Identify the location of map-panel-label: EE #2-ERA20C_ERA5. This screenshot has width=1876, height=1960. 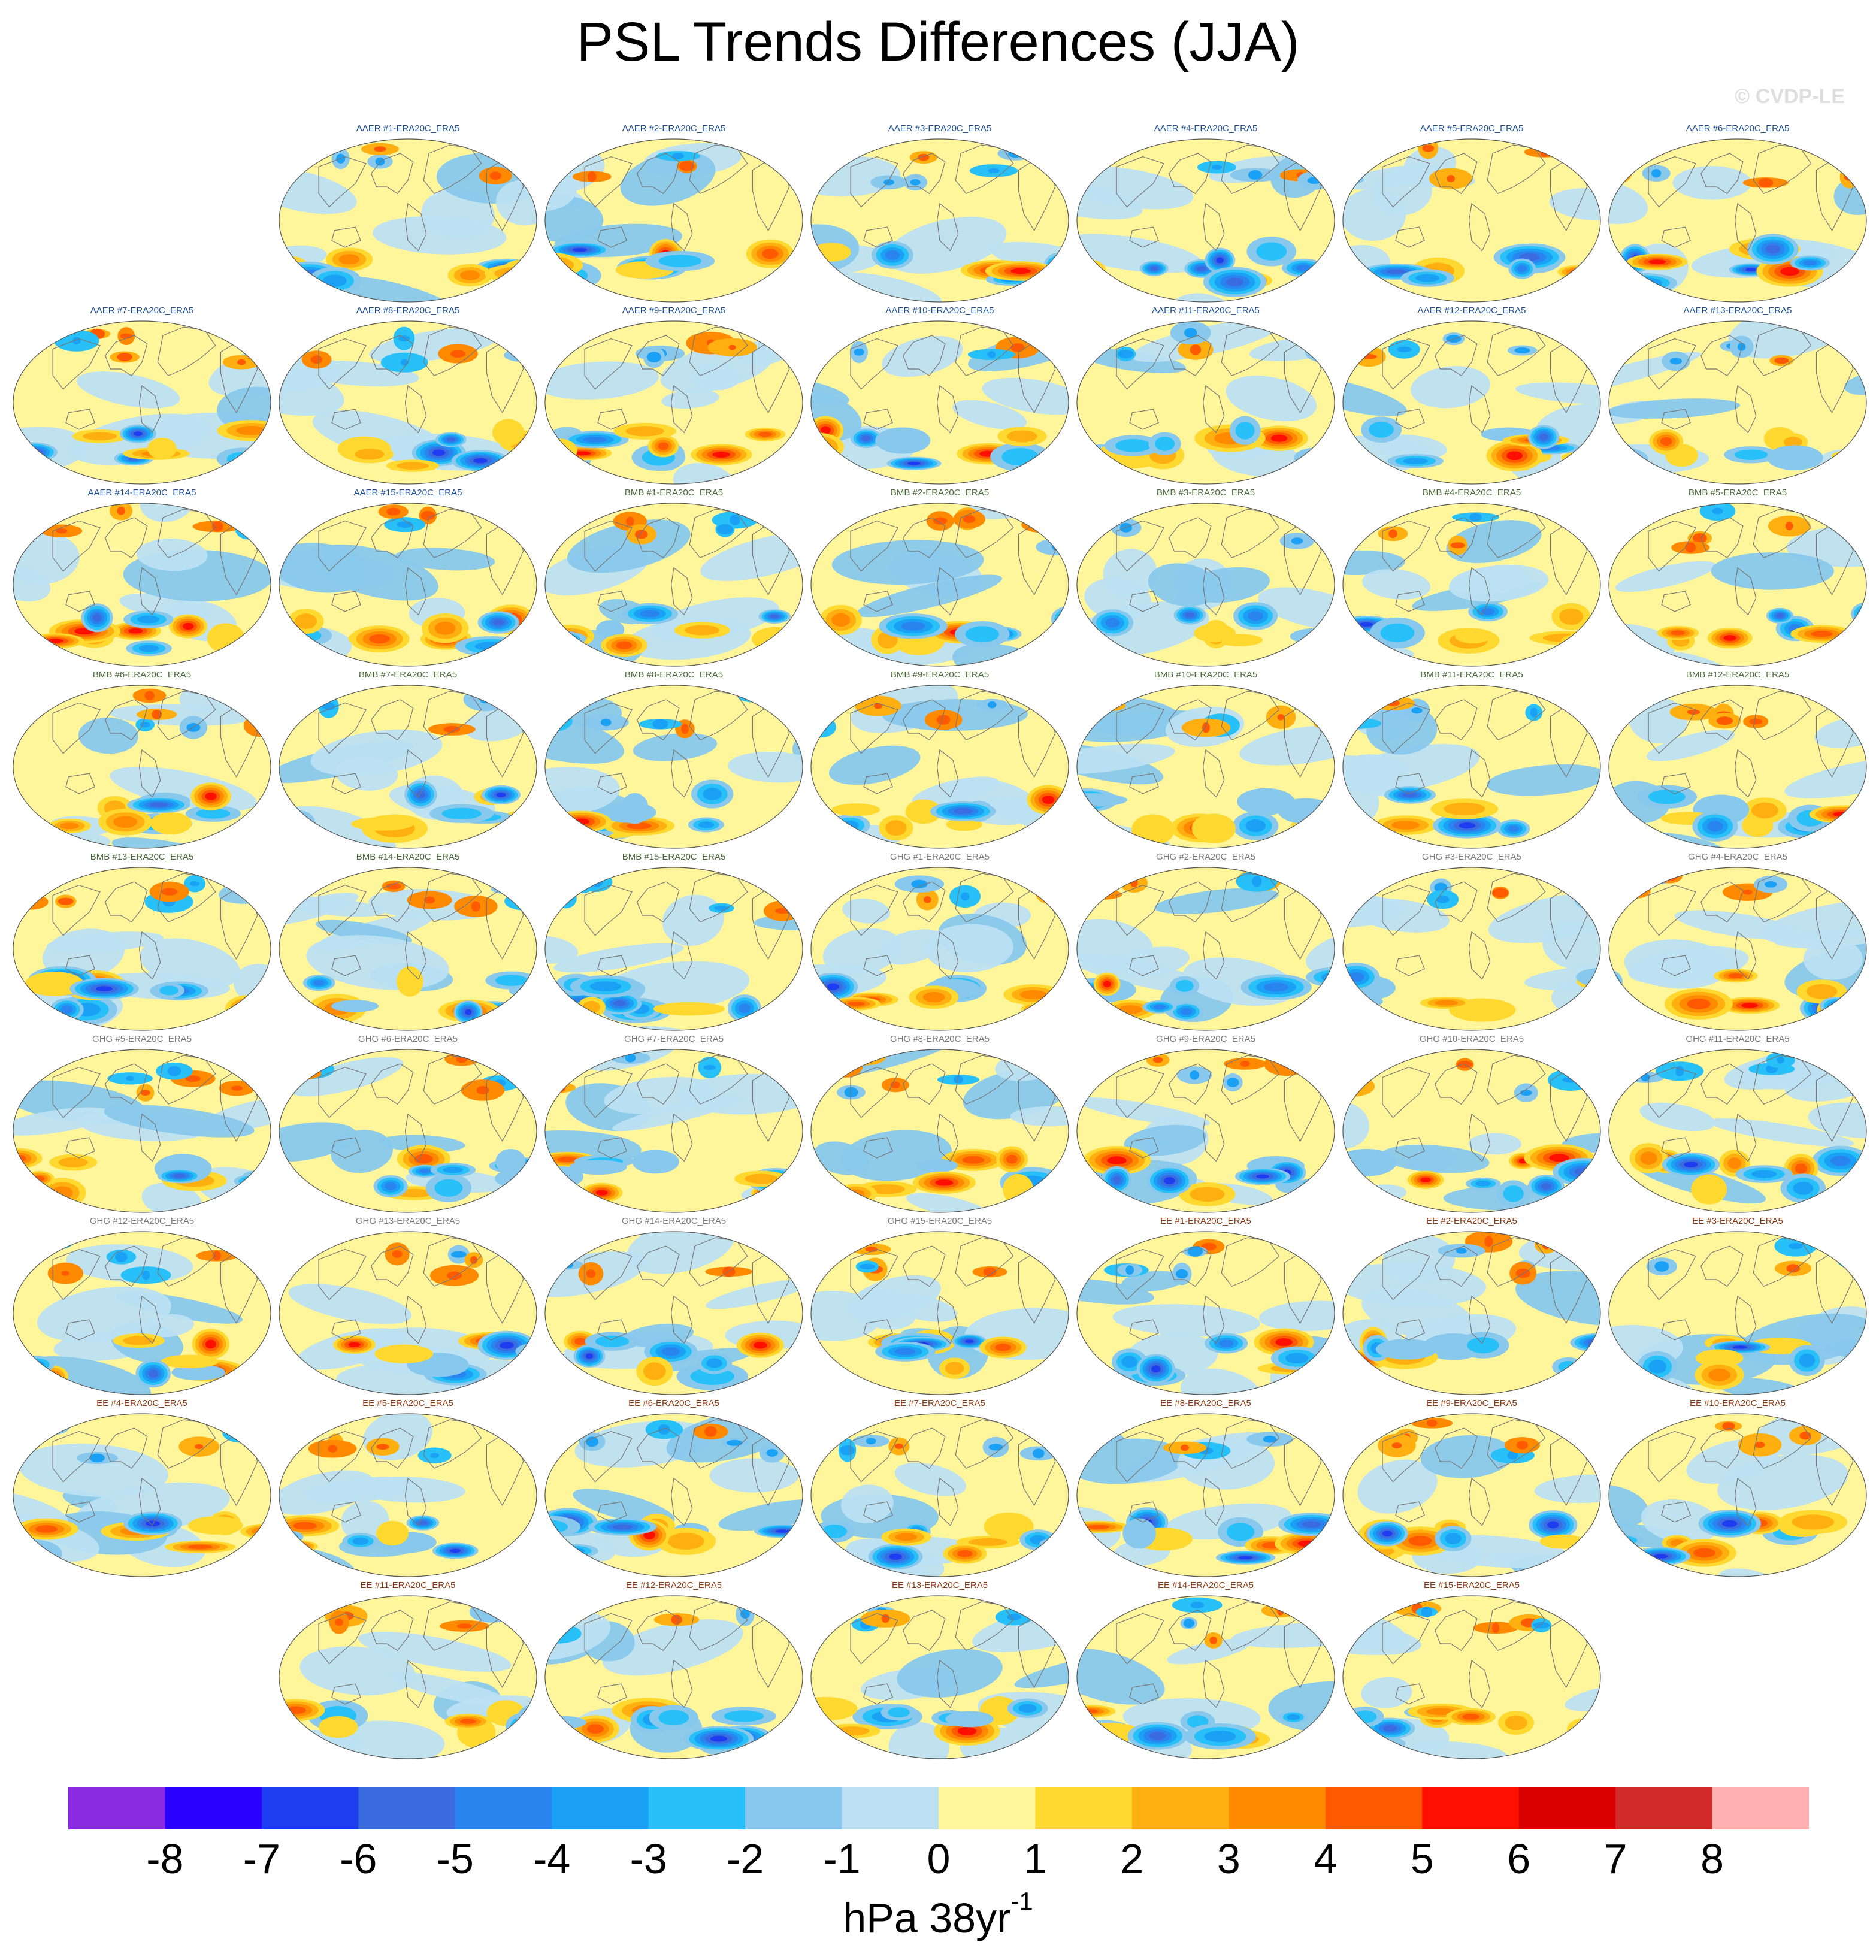
(1471, 1221).